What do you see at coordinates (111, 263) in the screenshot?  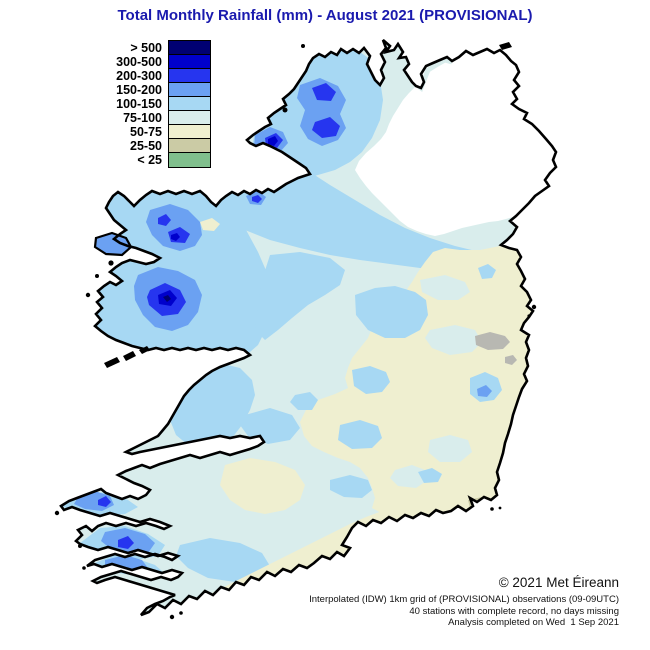 I see `clare-island` at bounding box center [111, 263].